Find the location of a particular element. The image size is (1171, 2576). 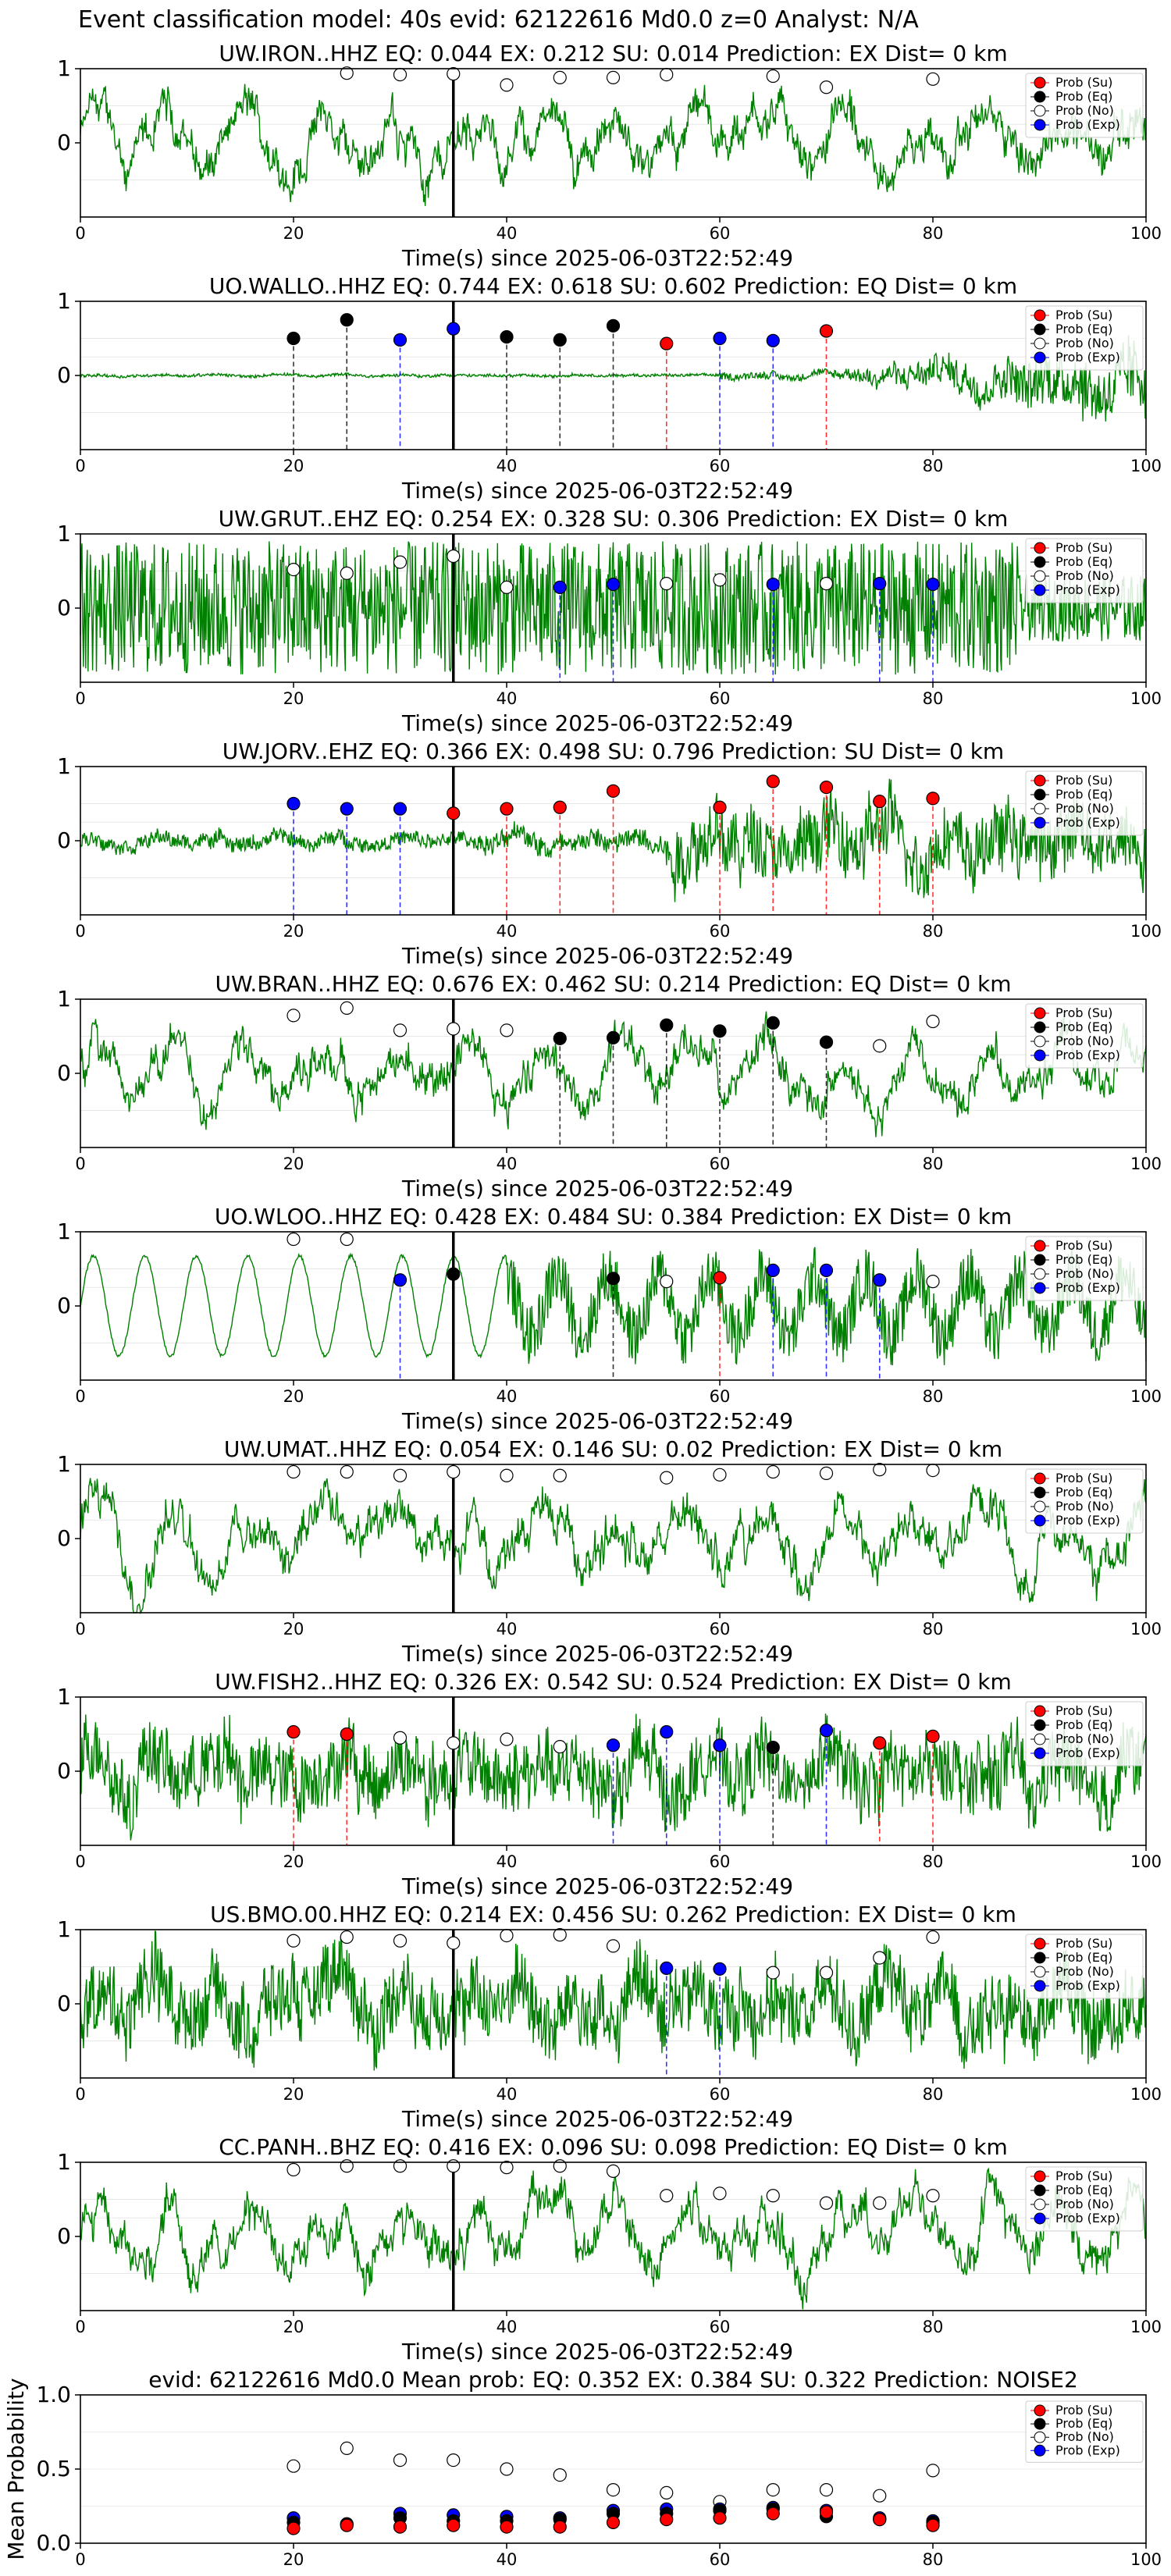

plot-frame is located at coordinates (613, 143).